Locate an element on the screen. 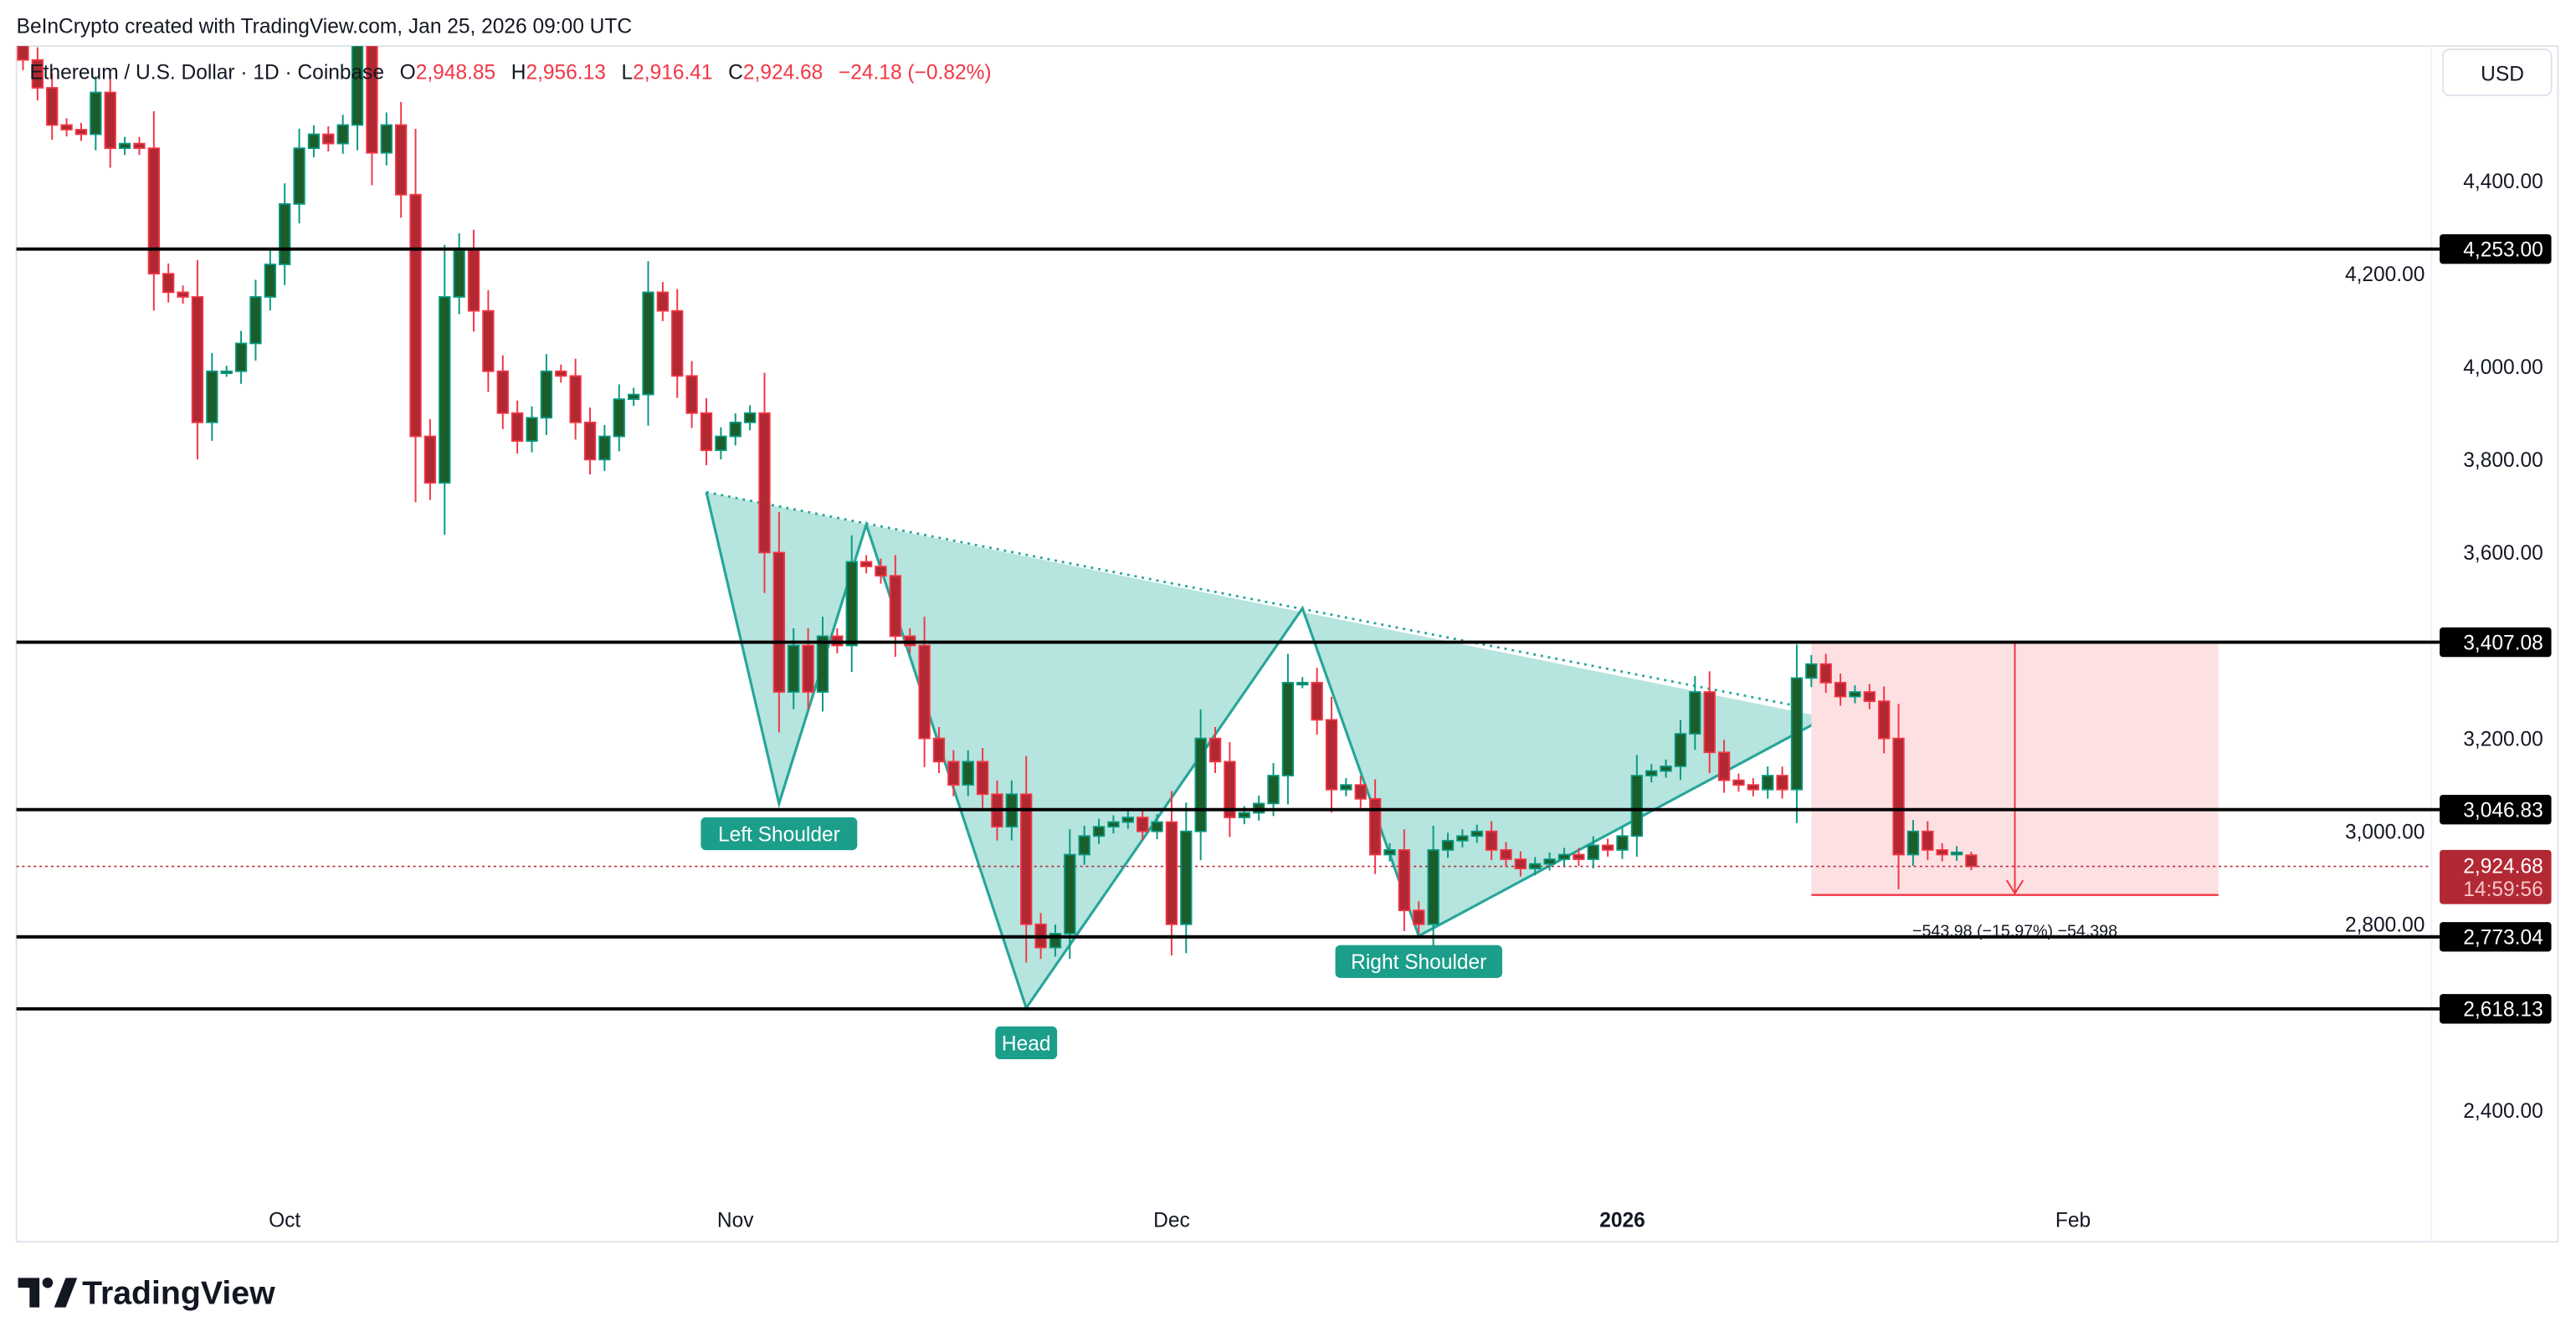  bar-countdown-label: 14:59:56 is located at coordinates (2503, 889).